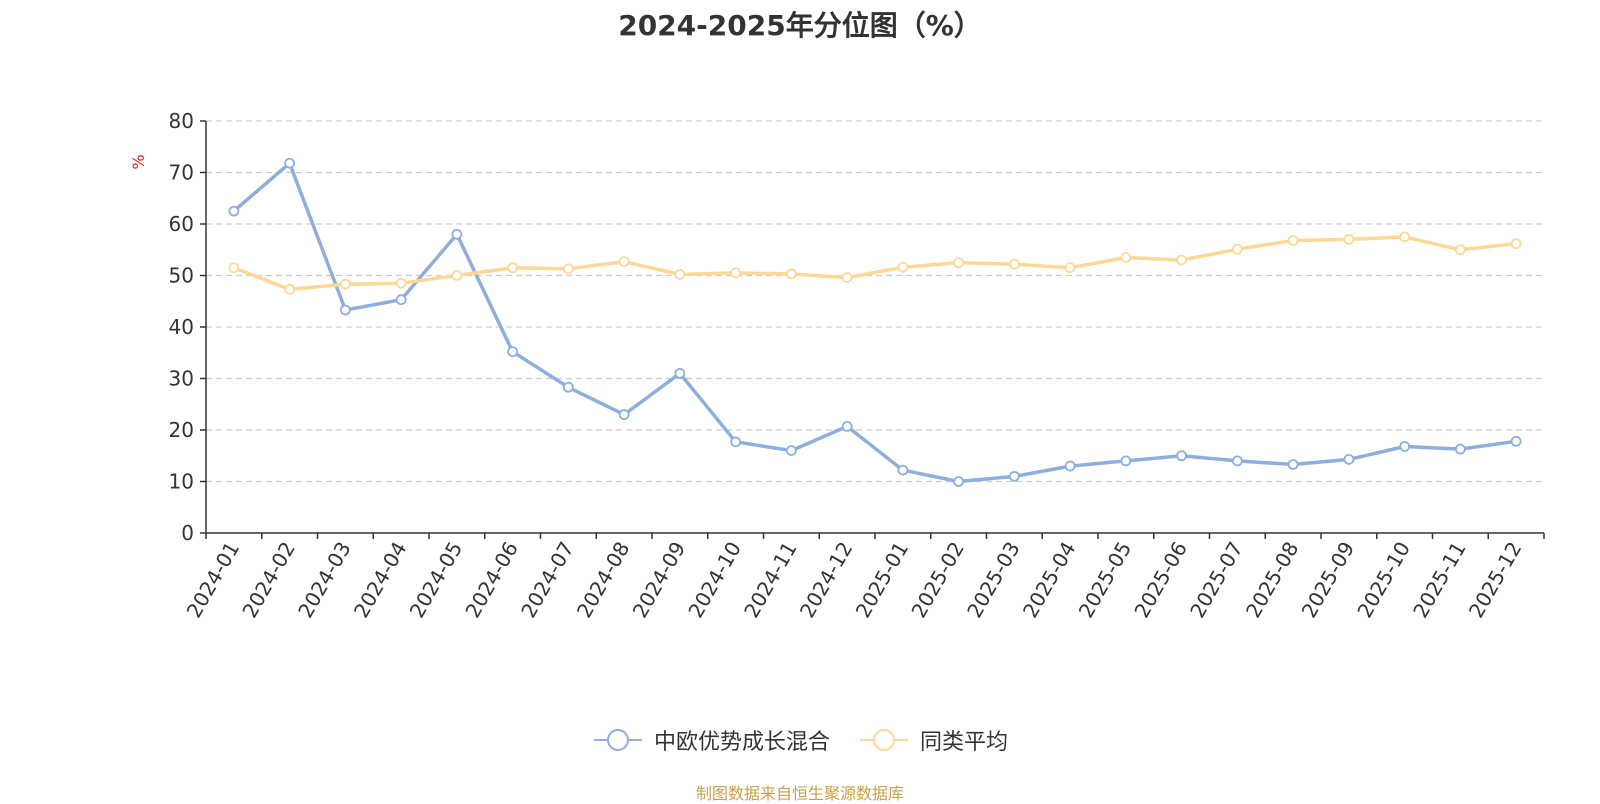 The width and height of the screenshot is (1600, 804). Describe the element at coordinates (380, 580) in the screenshot. I see `x-tick-label: 2024-04` at that location.